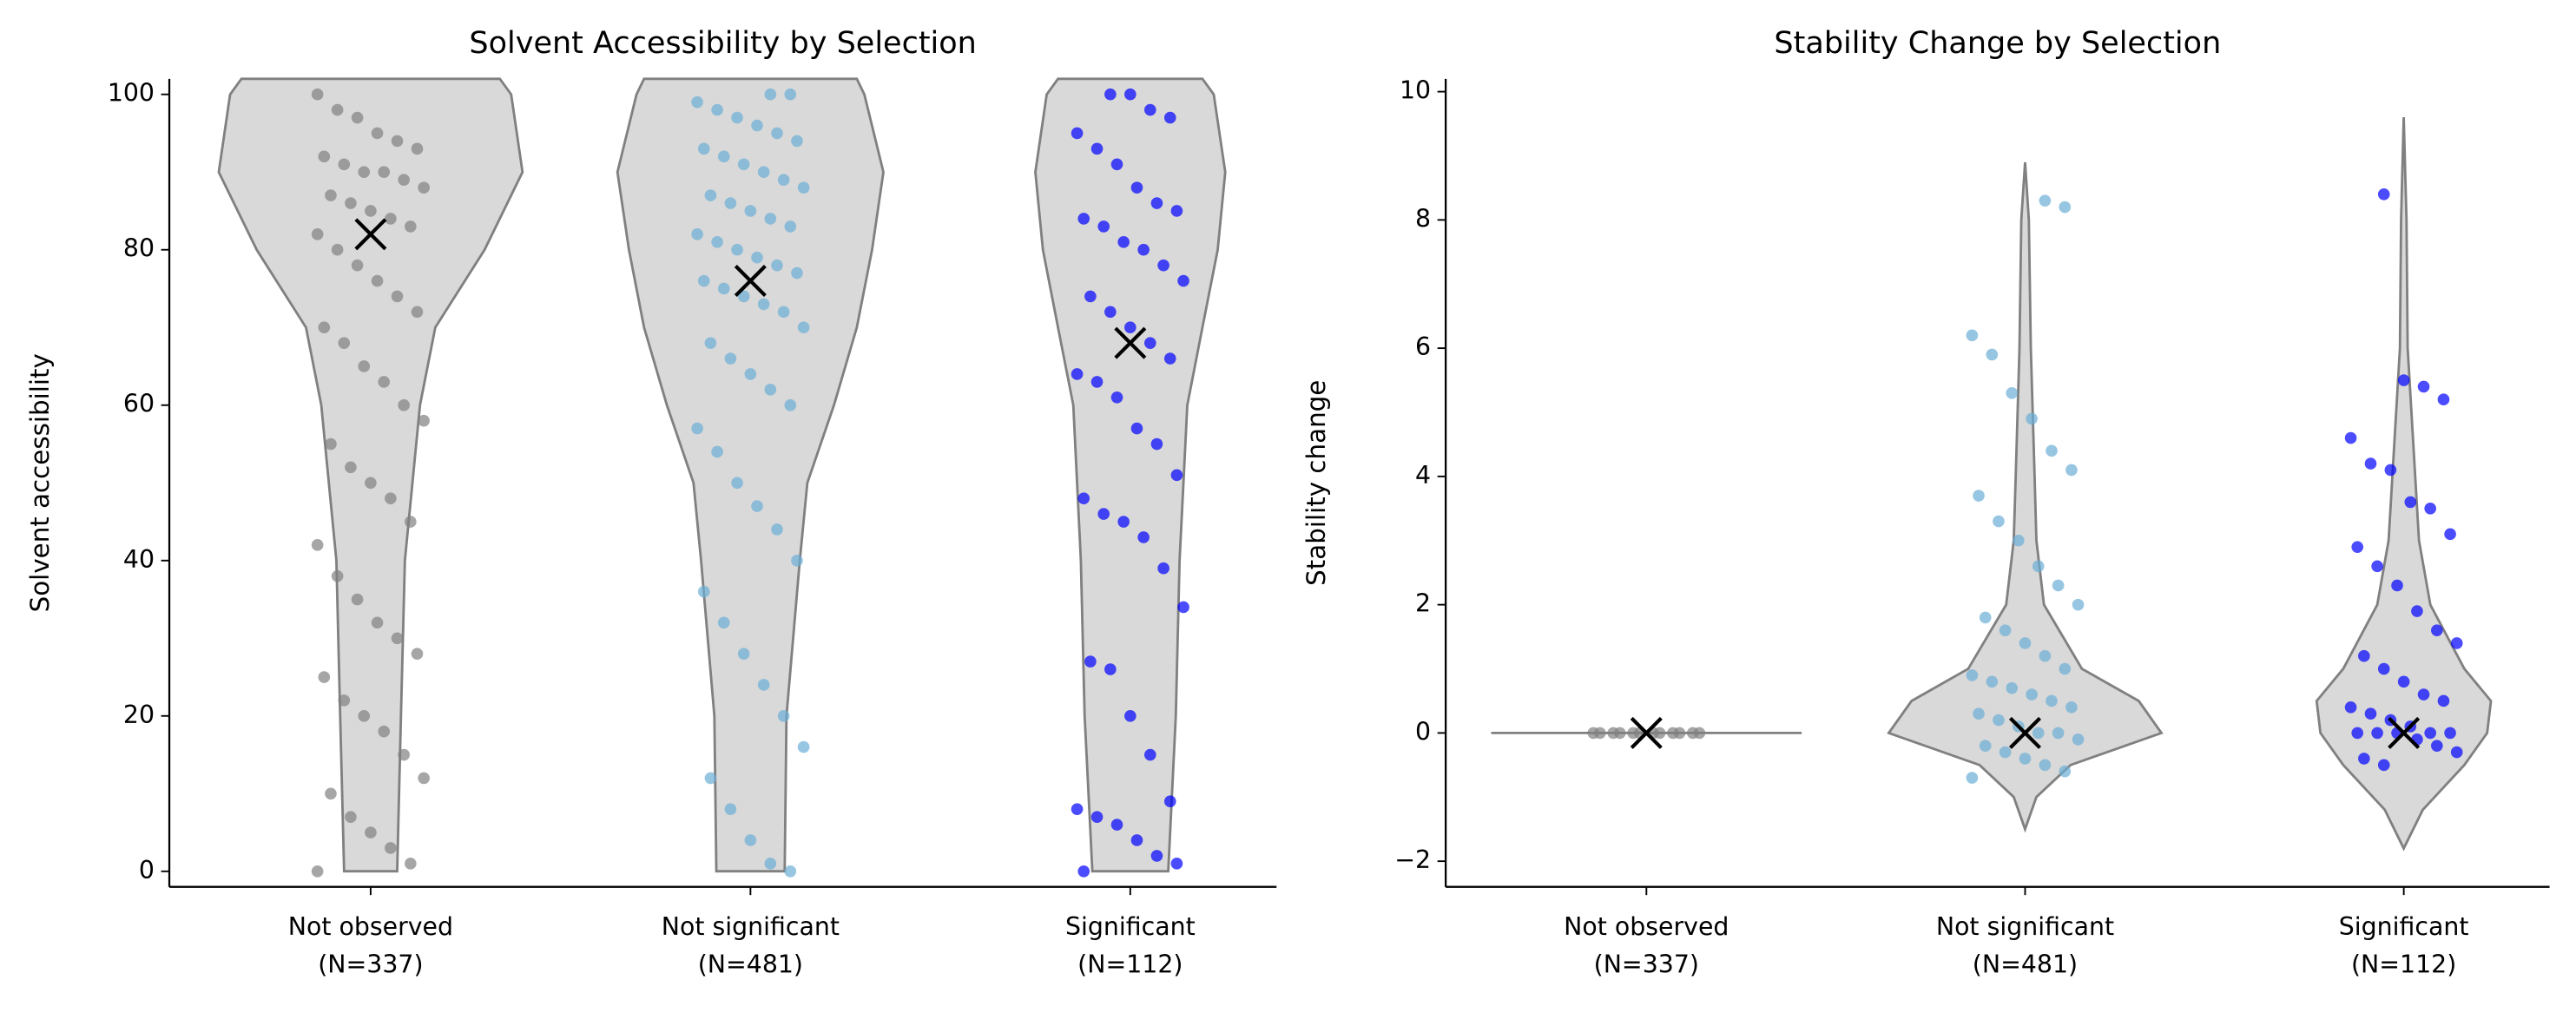 The height and width of the screenshot is (1013, 2576). What do you see at coordinates (1130, 965) in the screenshot?
I see `x-tick-count: (N=112)` at bounding box center [1130, 965].